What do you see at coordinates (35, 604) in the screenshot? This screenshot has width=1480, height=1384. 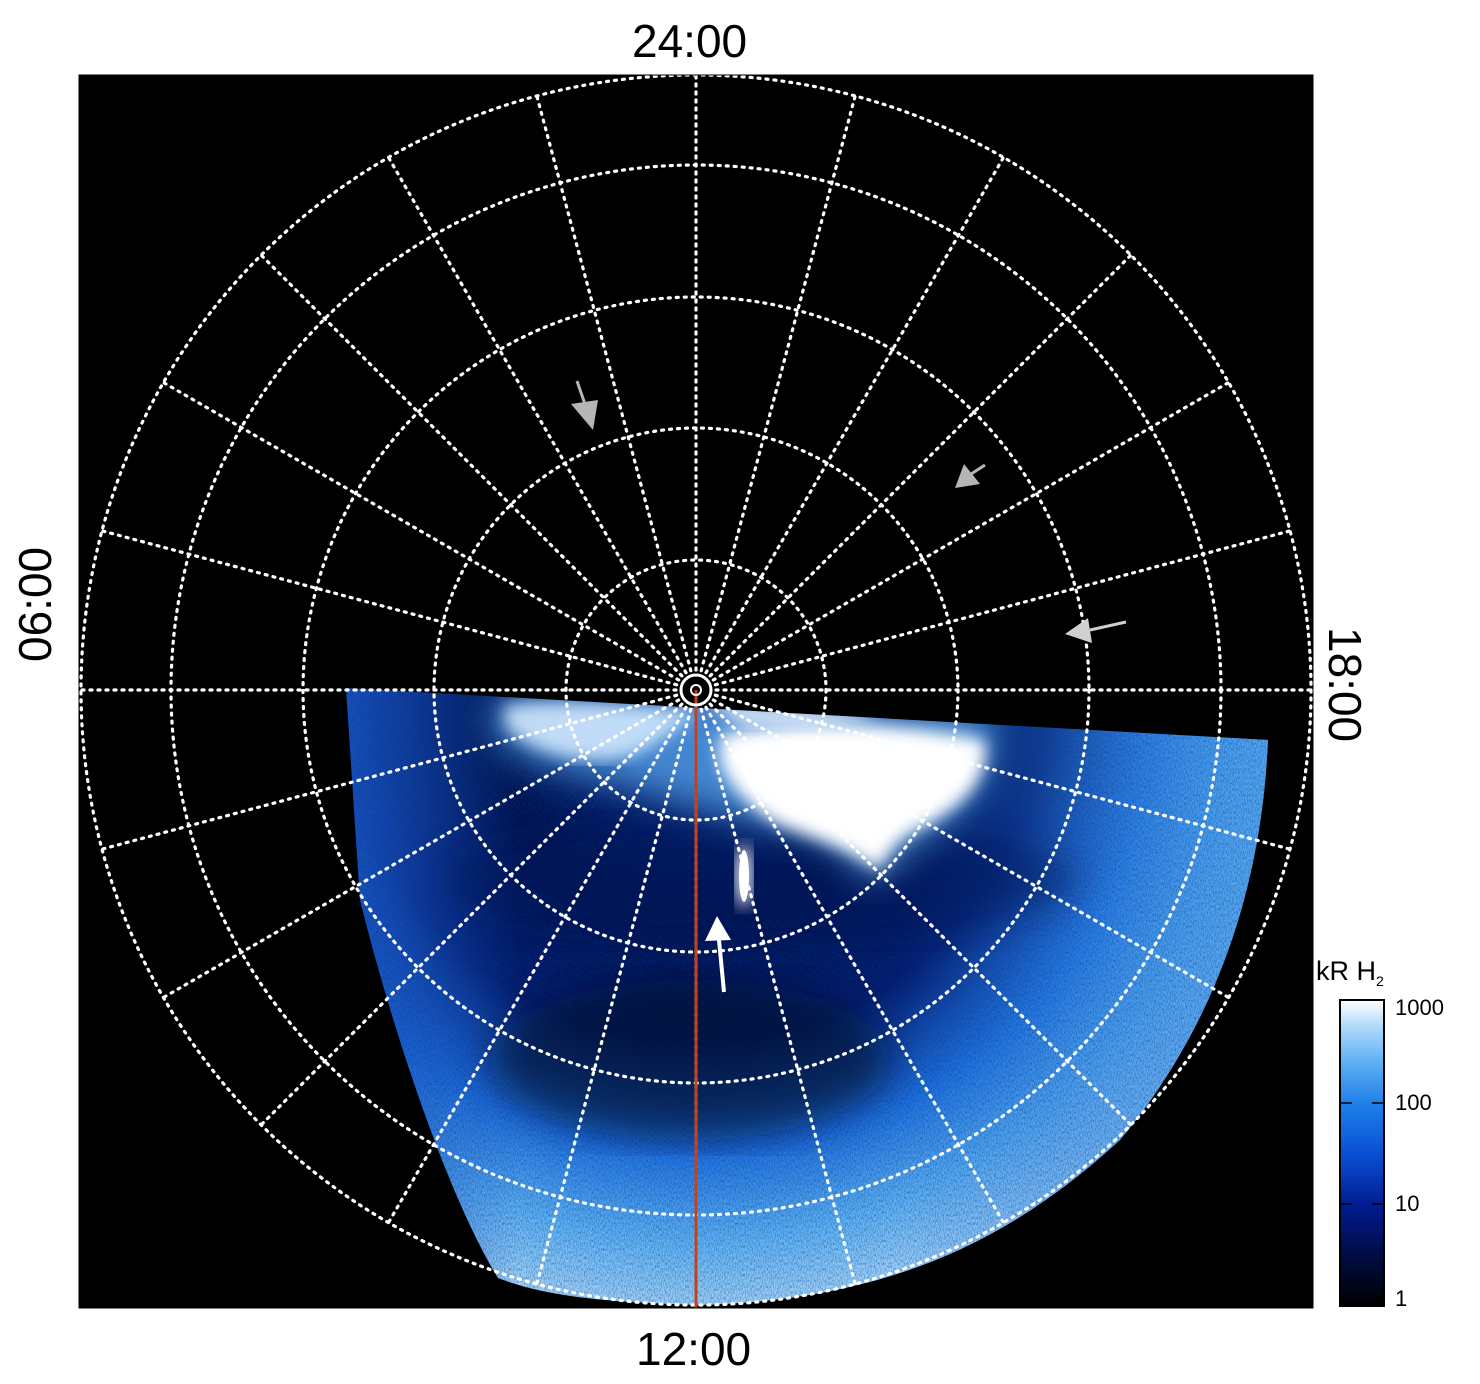 I see `local-time-label-dawn: 06:00` at bounding box center [35, 604].